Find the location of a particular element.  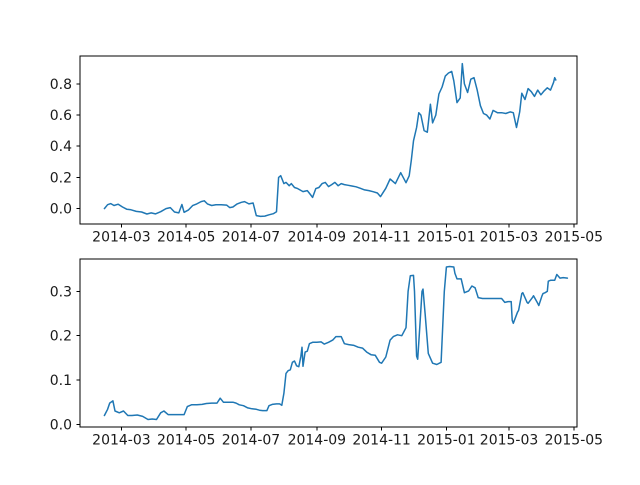

y-tick-label: 0.8 is located at coordinates (61, 85).